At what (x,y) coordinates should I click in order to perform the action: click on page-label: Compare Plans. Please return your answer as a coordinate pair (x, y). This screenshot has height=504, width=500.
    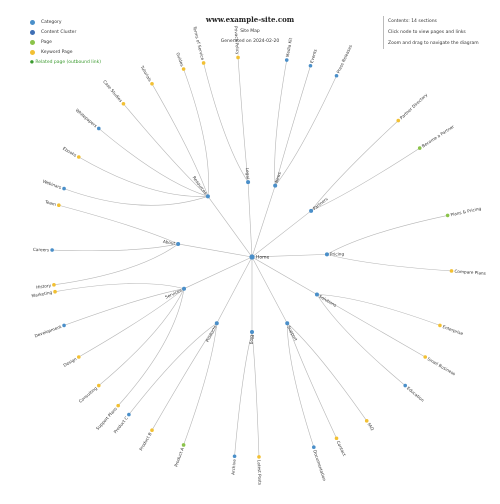
    Looking at the image, I should click on (470, 272).